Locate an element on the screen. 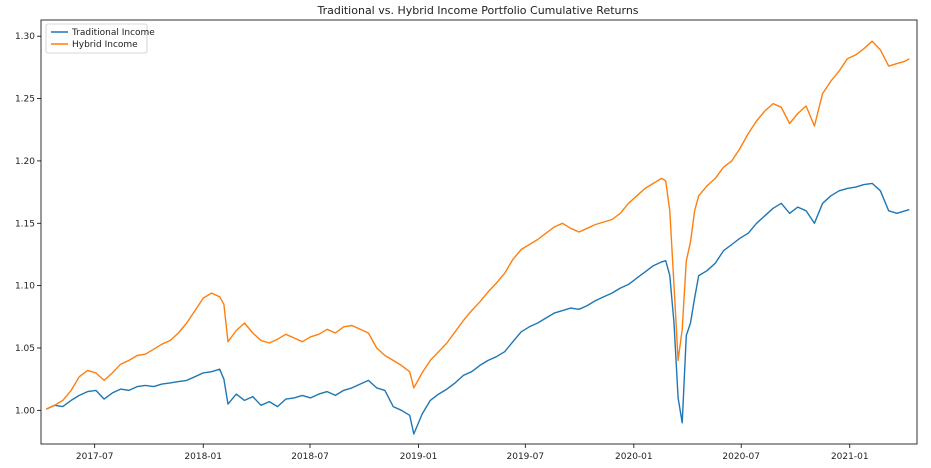 This screenshot has width=931, height=468. x-tick-label: 2021-01 is located at coordinates (850, 457).